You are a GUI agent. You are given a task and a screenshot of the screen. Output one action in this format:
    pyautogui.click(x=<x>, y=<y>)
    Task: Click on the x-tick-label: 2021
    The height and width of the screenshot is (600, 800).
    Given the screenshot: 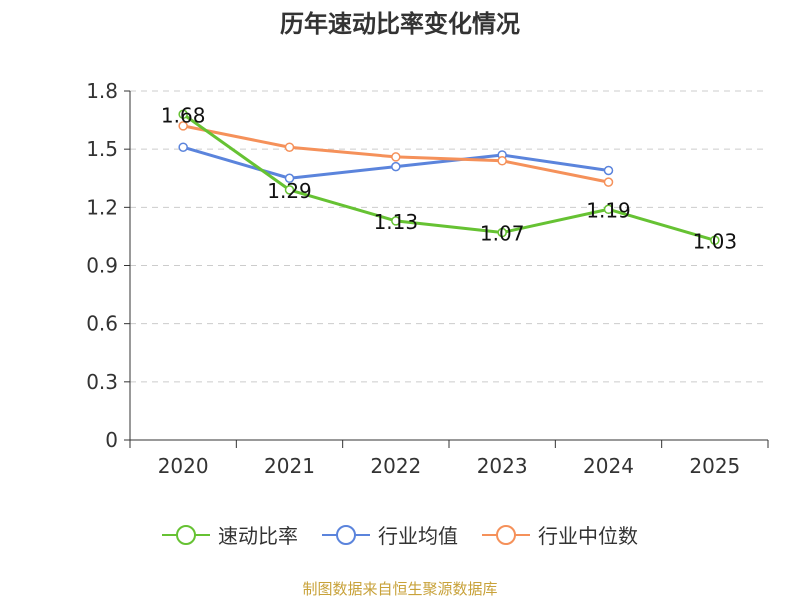 What is the action you would take?
    pyautogui.click(x=289, y=466)
    